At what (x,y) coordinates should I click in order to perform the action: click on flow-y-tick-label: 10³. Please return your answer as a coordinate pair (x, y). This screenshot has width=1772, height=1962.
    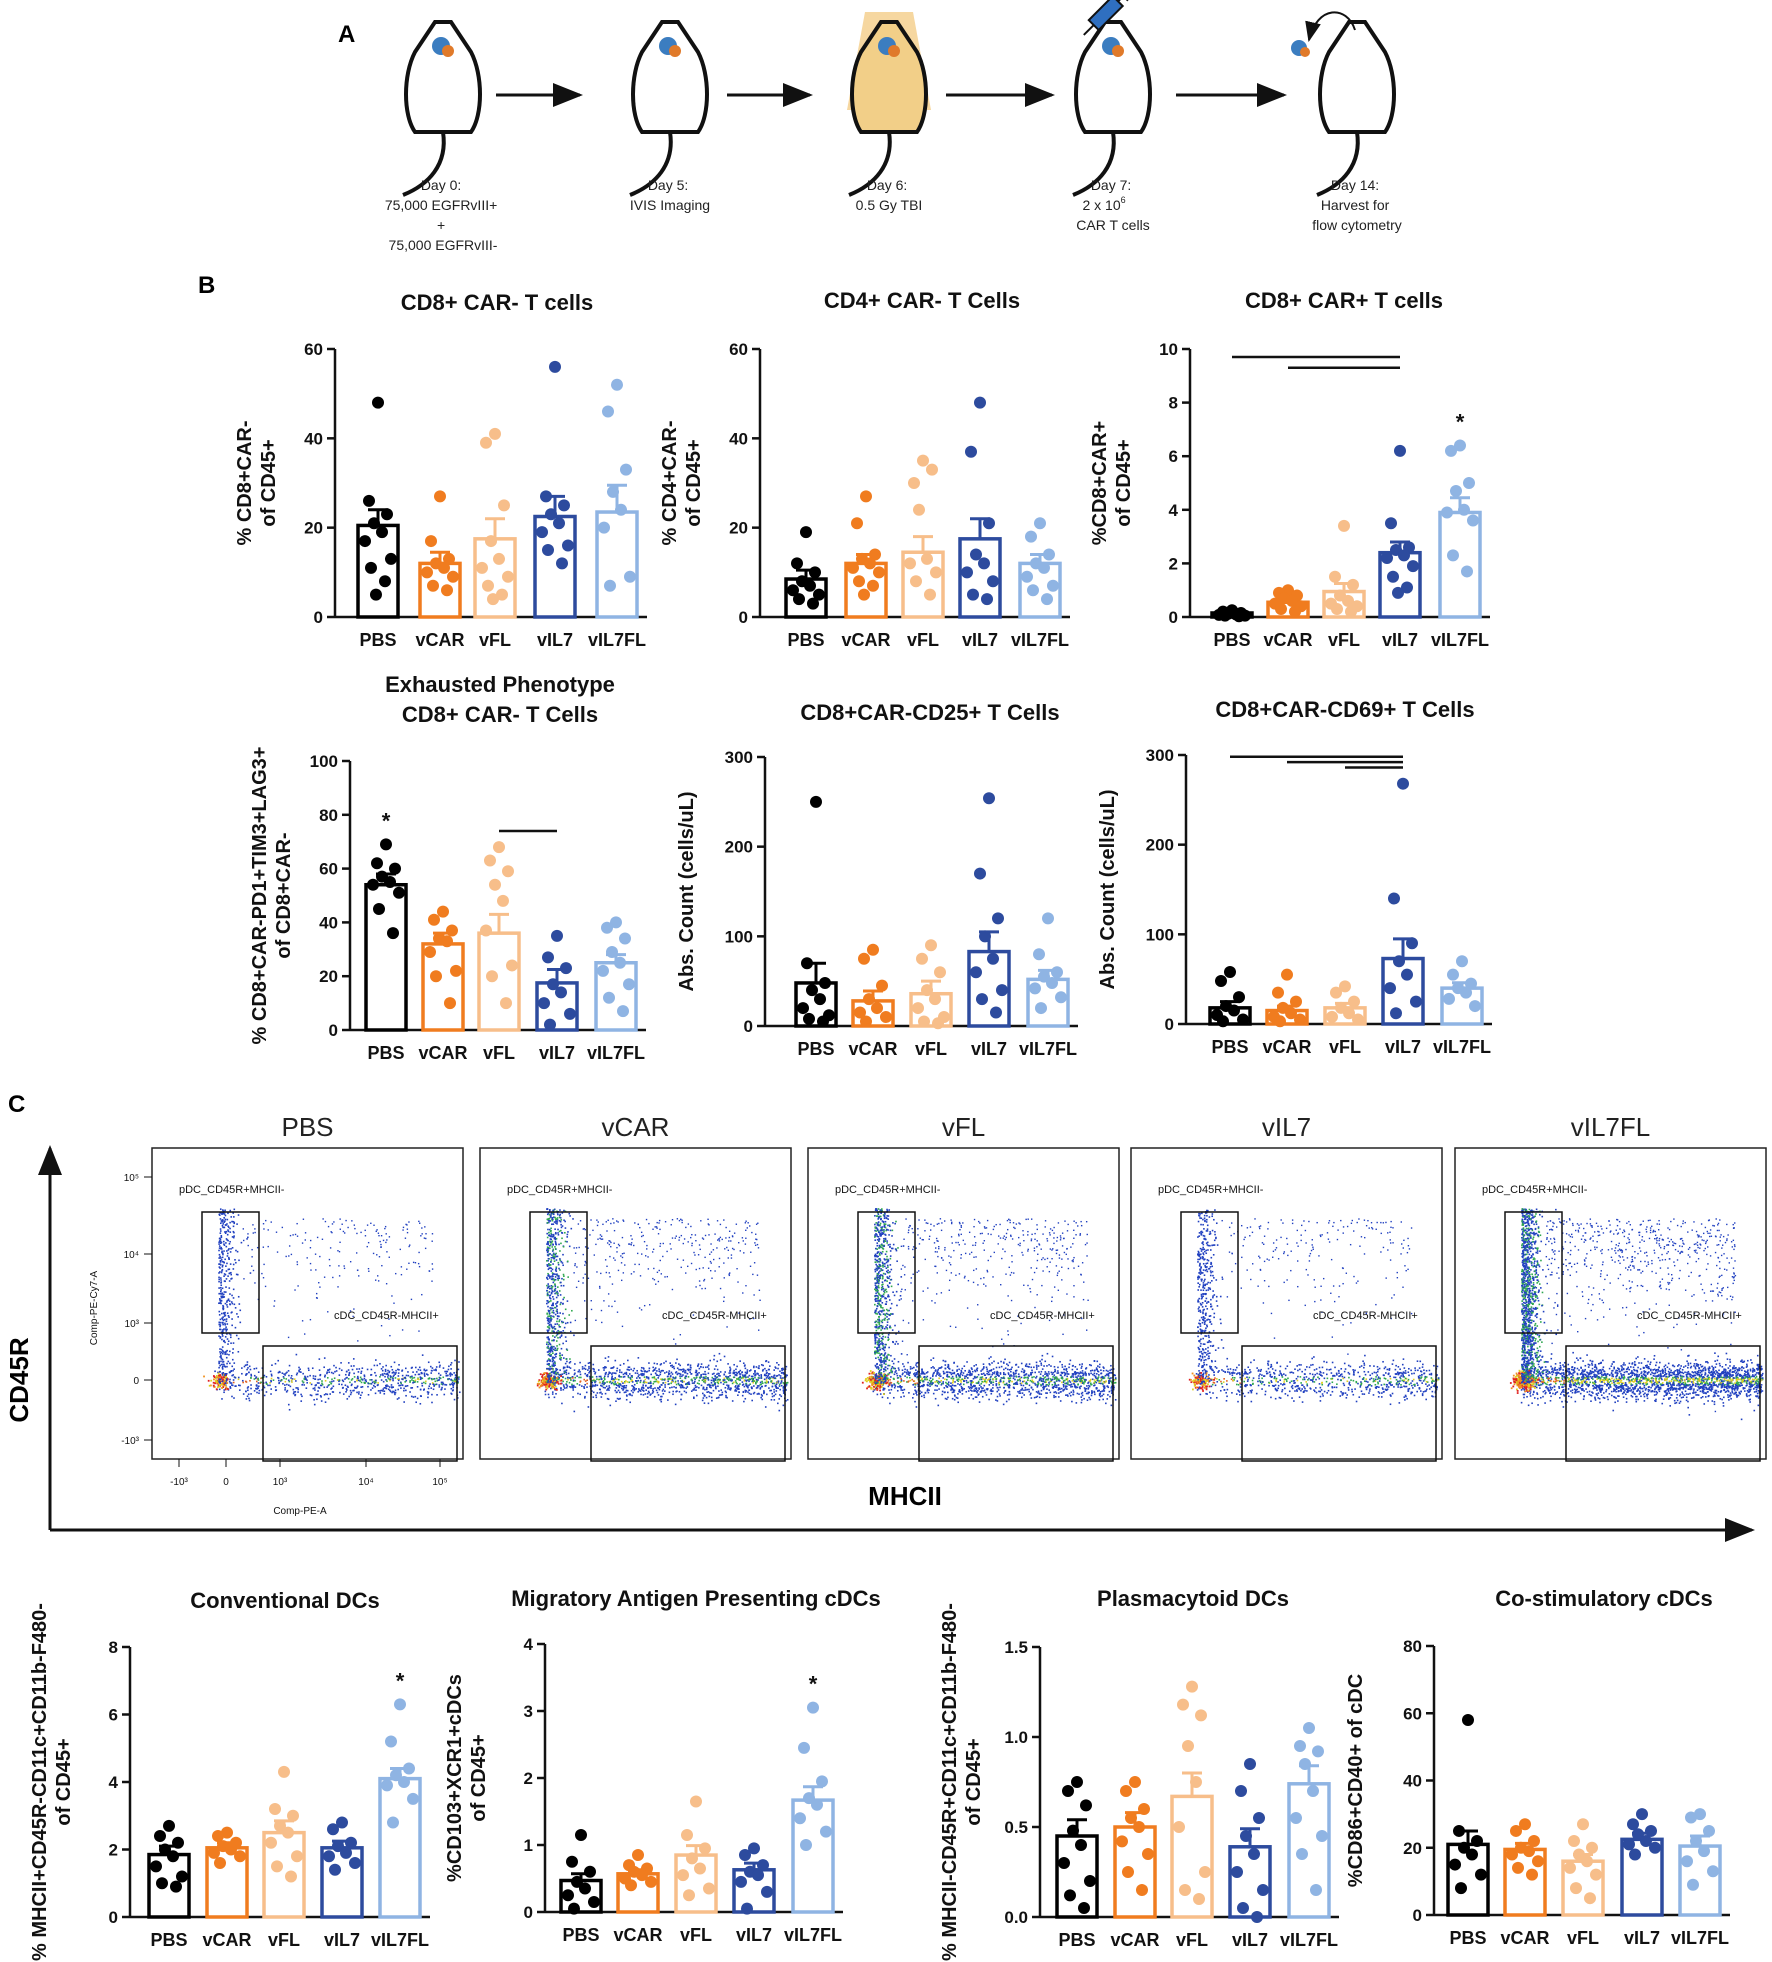
    Looking at the image, I should click on (132, 1324).